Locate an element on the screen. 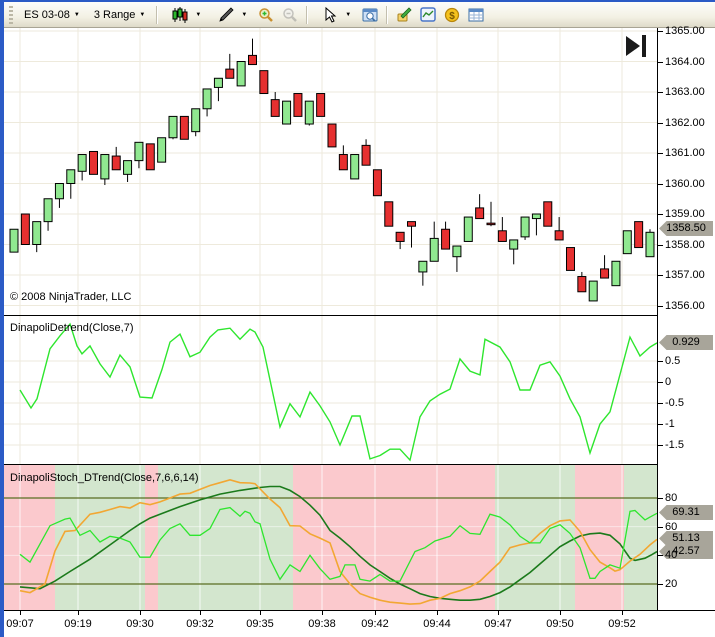  format-properties-button is located at coordinates (404, 15).